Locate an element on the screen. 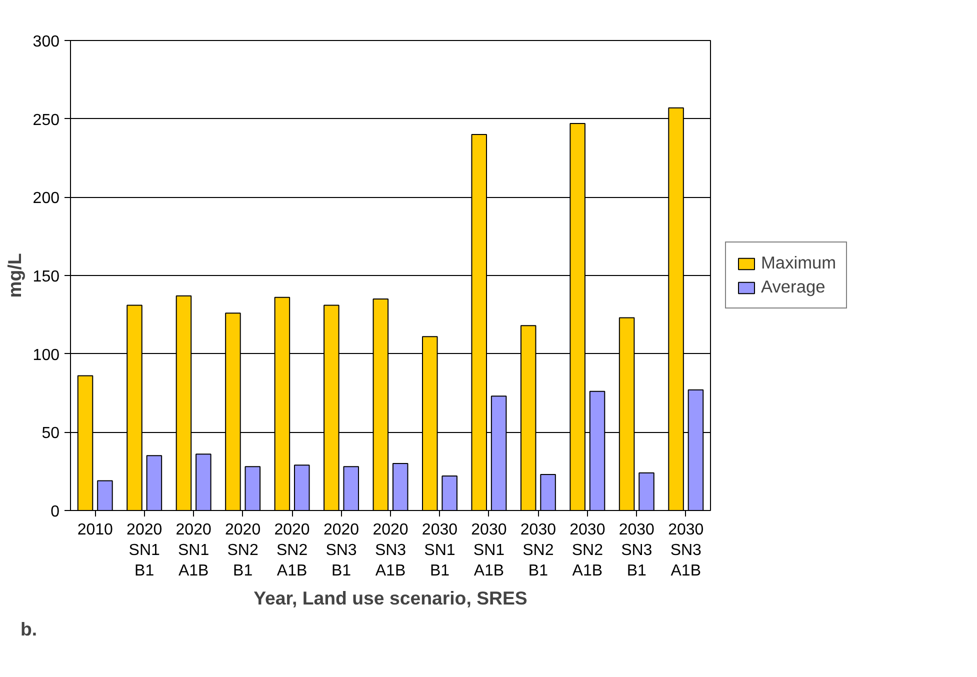  x-axis-title: Year, Land use scenario, SRES is located at coordinates (391, 597).